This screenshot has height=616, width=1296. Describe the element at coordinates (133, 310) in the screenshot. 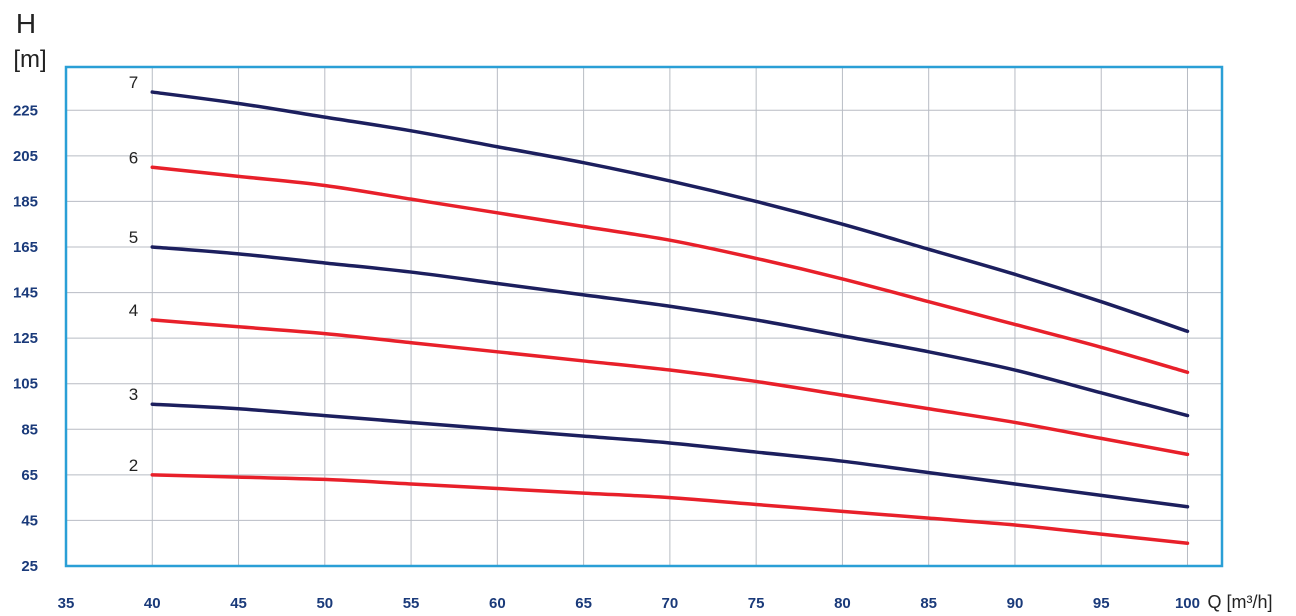

I see `series-label-4: 4` at that location.